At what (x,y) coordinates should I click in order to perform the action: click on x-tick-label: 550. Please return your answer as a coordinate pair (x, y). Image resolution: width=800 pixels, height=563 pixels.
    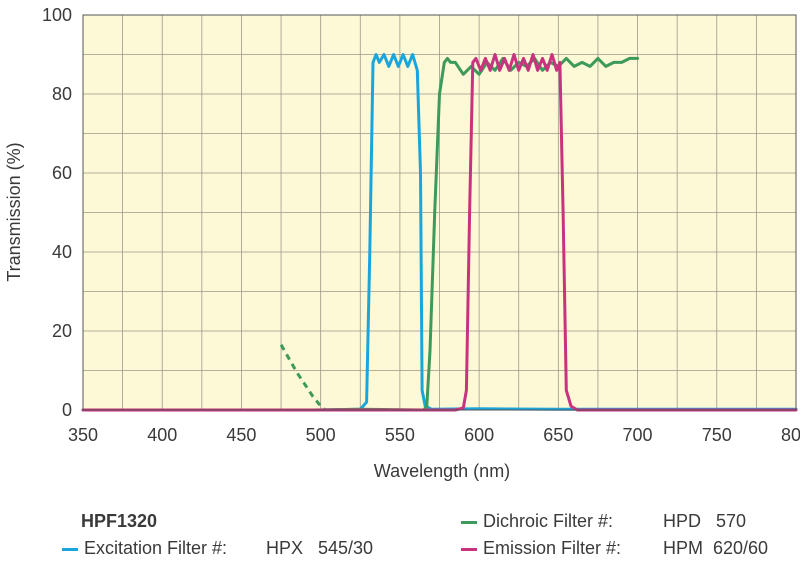
    Looking at the image, I should click on (400, 435).